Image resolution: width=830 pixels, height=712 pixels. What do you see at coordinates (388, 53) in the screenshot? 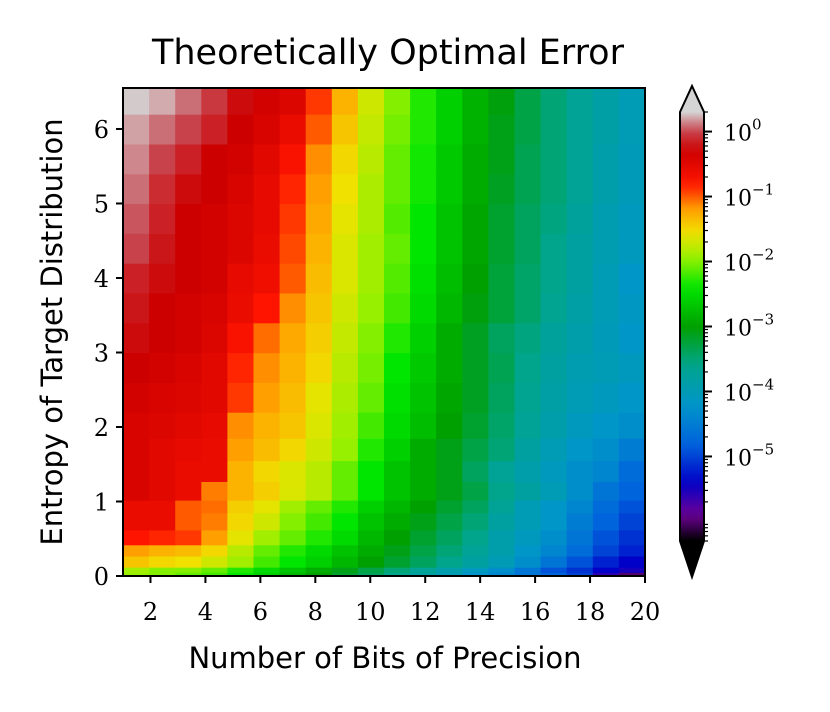
I see `chart-title: Theoretically Optimal Error` at bounding box center [388, 53].